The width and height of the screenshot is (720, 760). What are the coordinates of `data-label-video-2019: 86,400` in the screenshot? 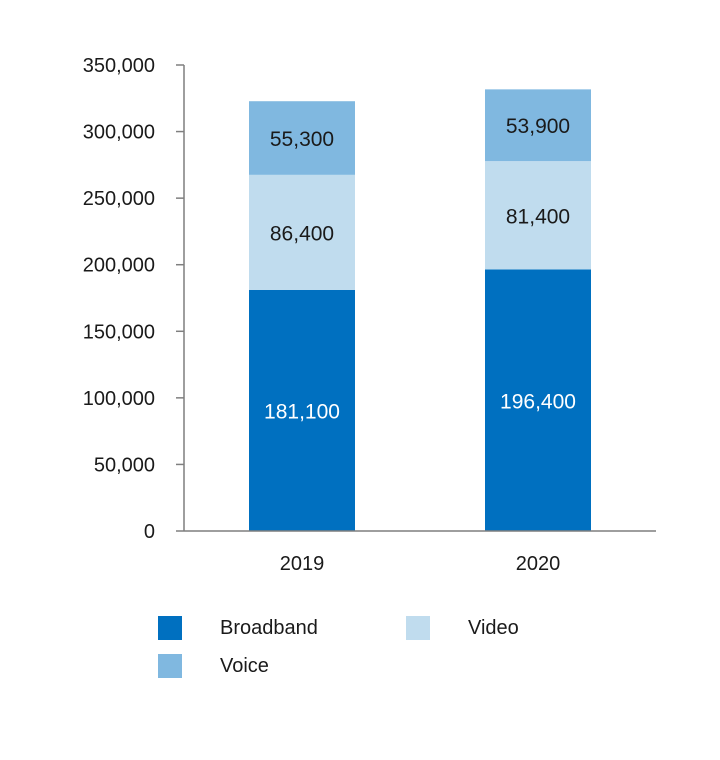 It's located at (302, 233).